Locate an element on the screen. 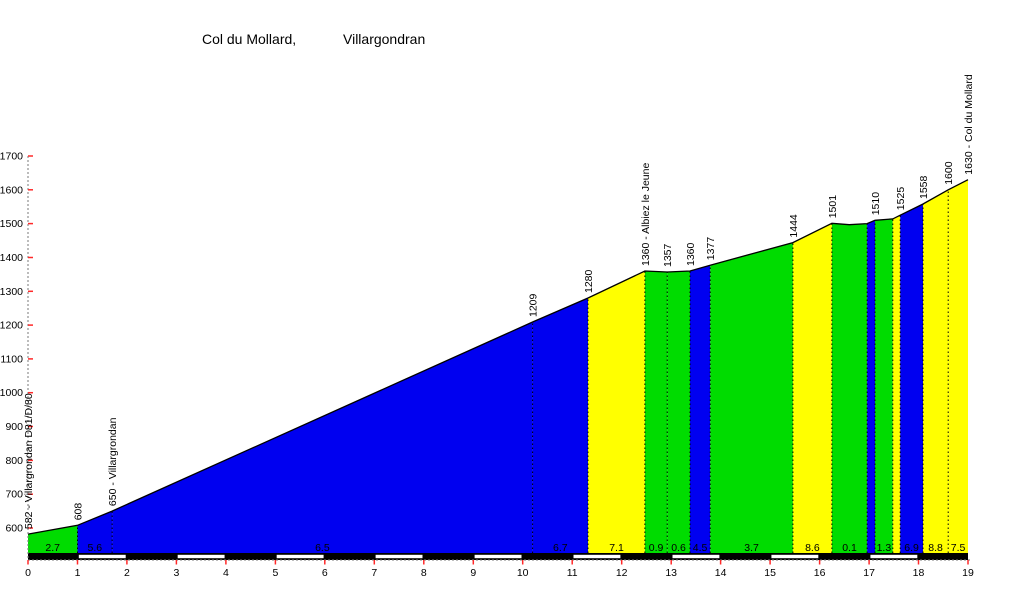 The width and height of the screenshot is (1014, 600). altitude-label: 1444 is located at coordinates (794, 226).